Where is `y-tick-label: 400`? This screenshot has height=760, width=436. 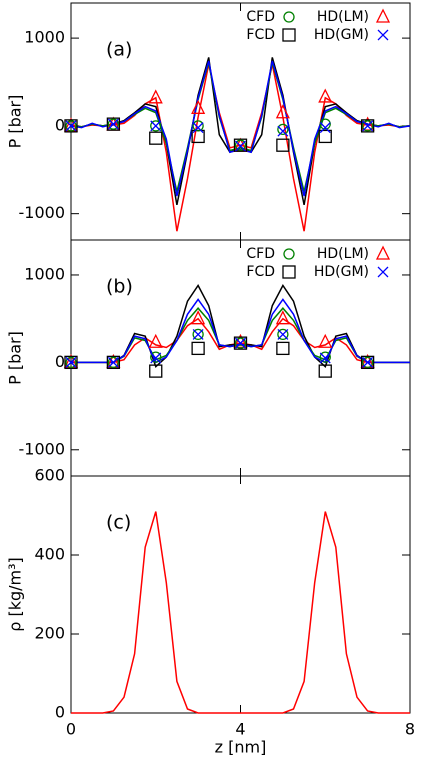 y-tick-label: 400 is located at coordinates (49, 554).